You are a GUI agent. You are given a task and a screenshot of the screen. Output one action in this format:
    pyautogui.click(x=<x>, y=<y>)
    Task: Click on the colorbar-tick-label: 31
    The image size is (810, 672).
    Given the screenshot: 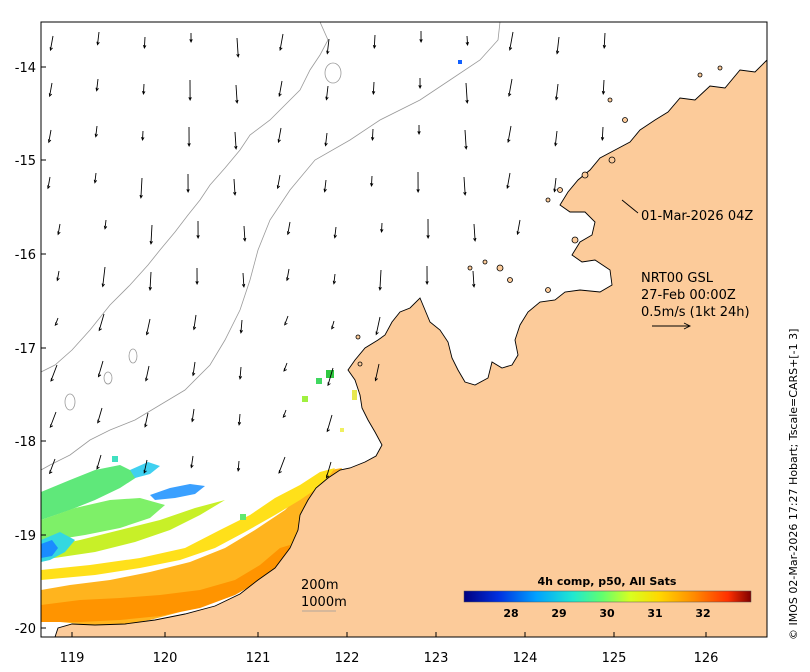 What is the action you would take?
    pyautogui.click(x=654, y=613)
    